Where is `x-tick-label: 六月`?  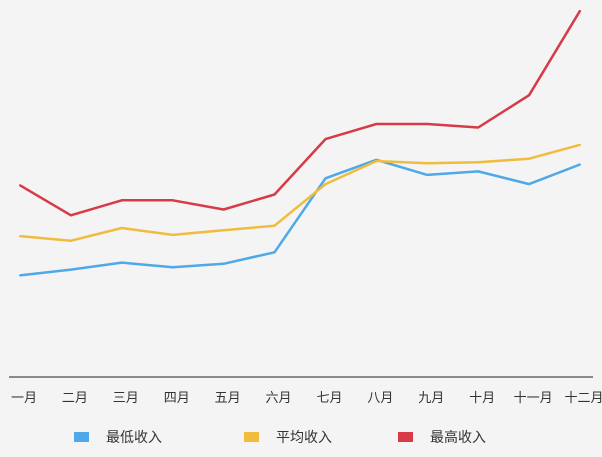 x-tick-label: 六月 is located at coordinates (279, 398).